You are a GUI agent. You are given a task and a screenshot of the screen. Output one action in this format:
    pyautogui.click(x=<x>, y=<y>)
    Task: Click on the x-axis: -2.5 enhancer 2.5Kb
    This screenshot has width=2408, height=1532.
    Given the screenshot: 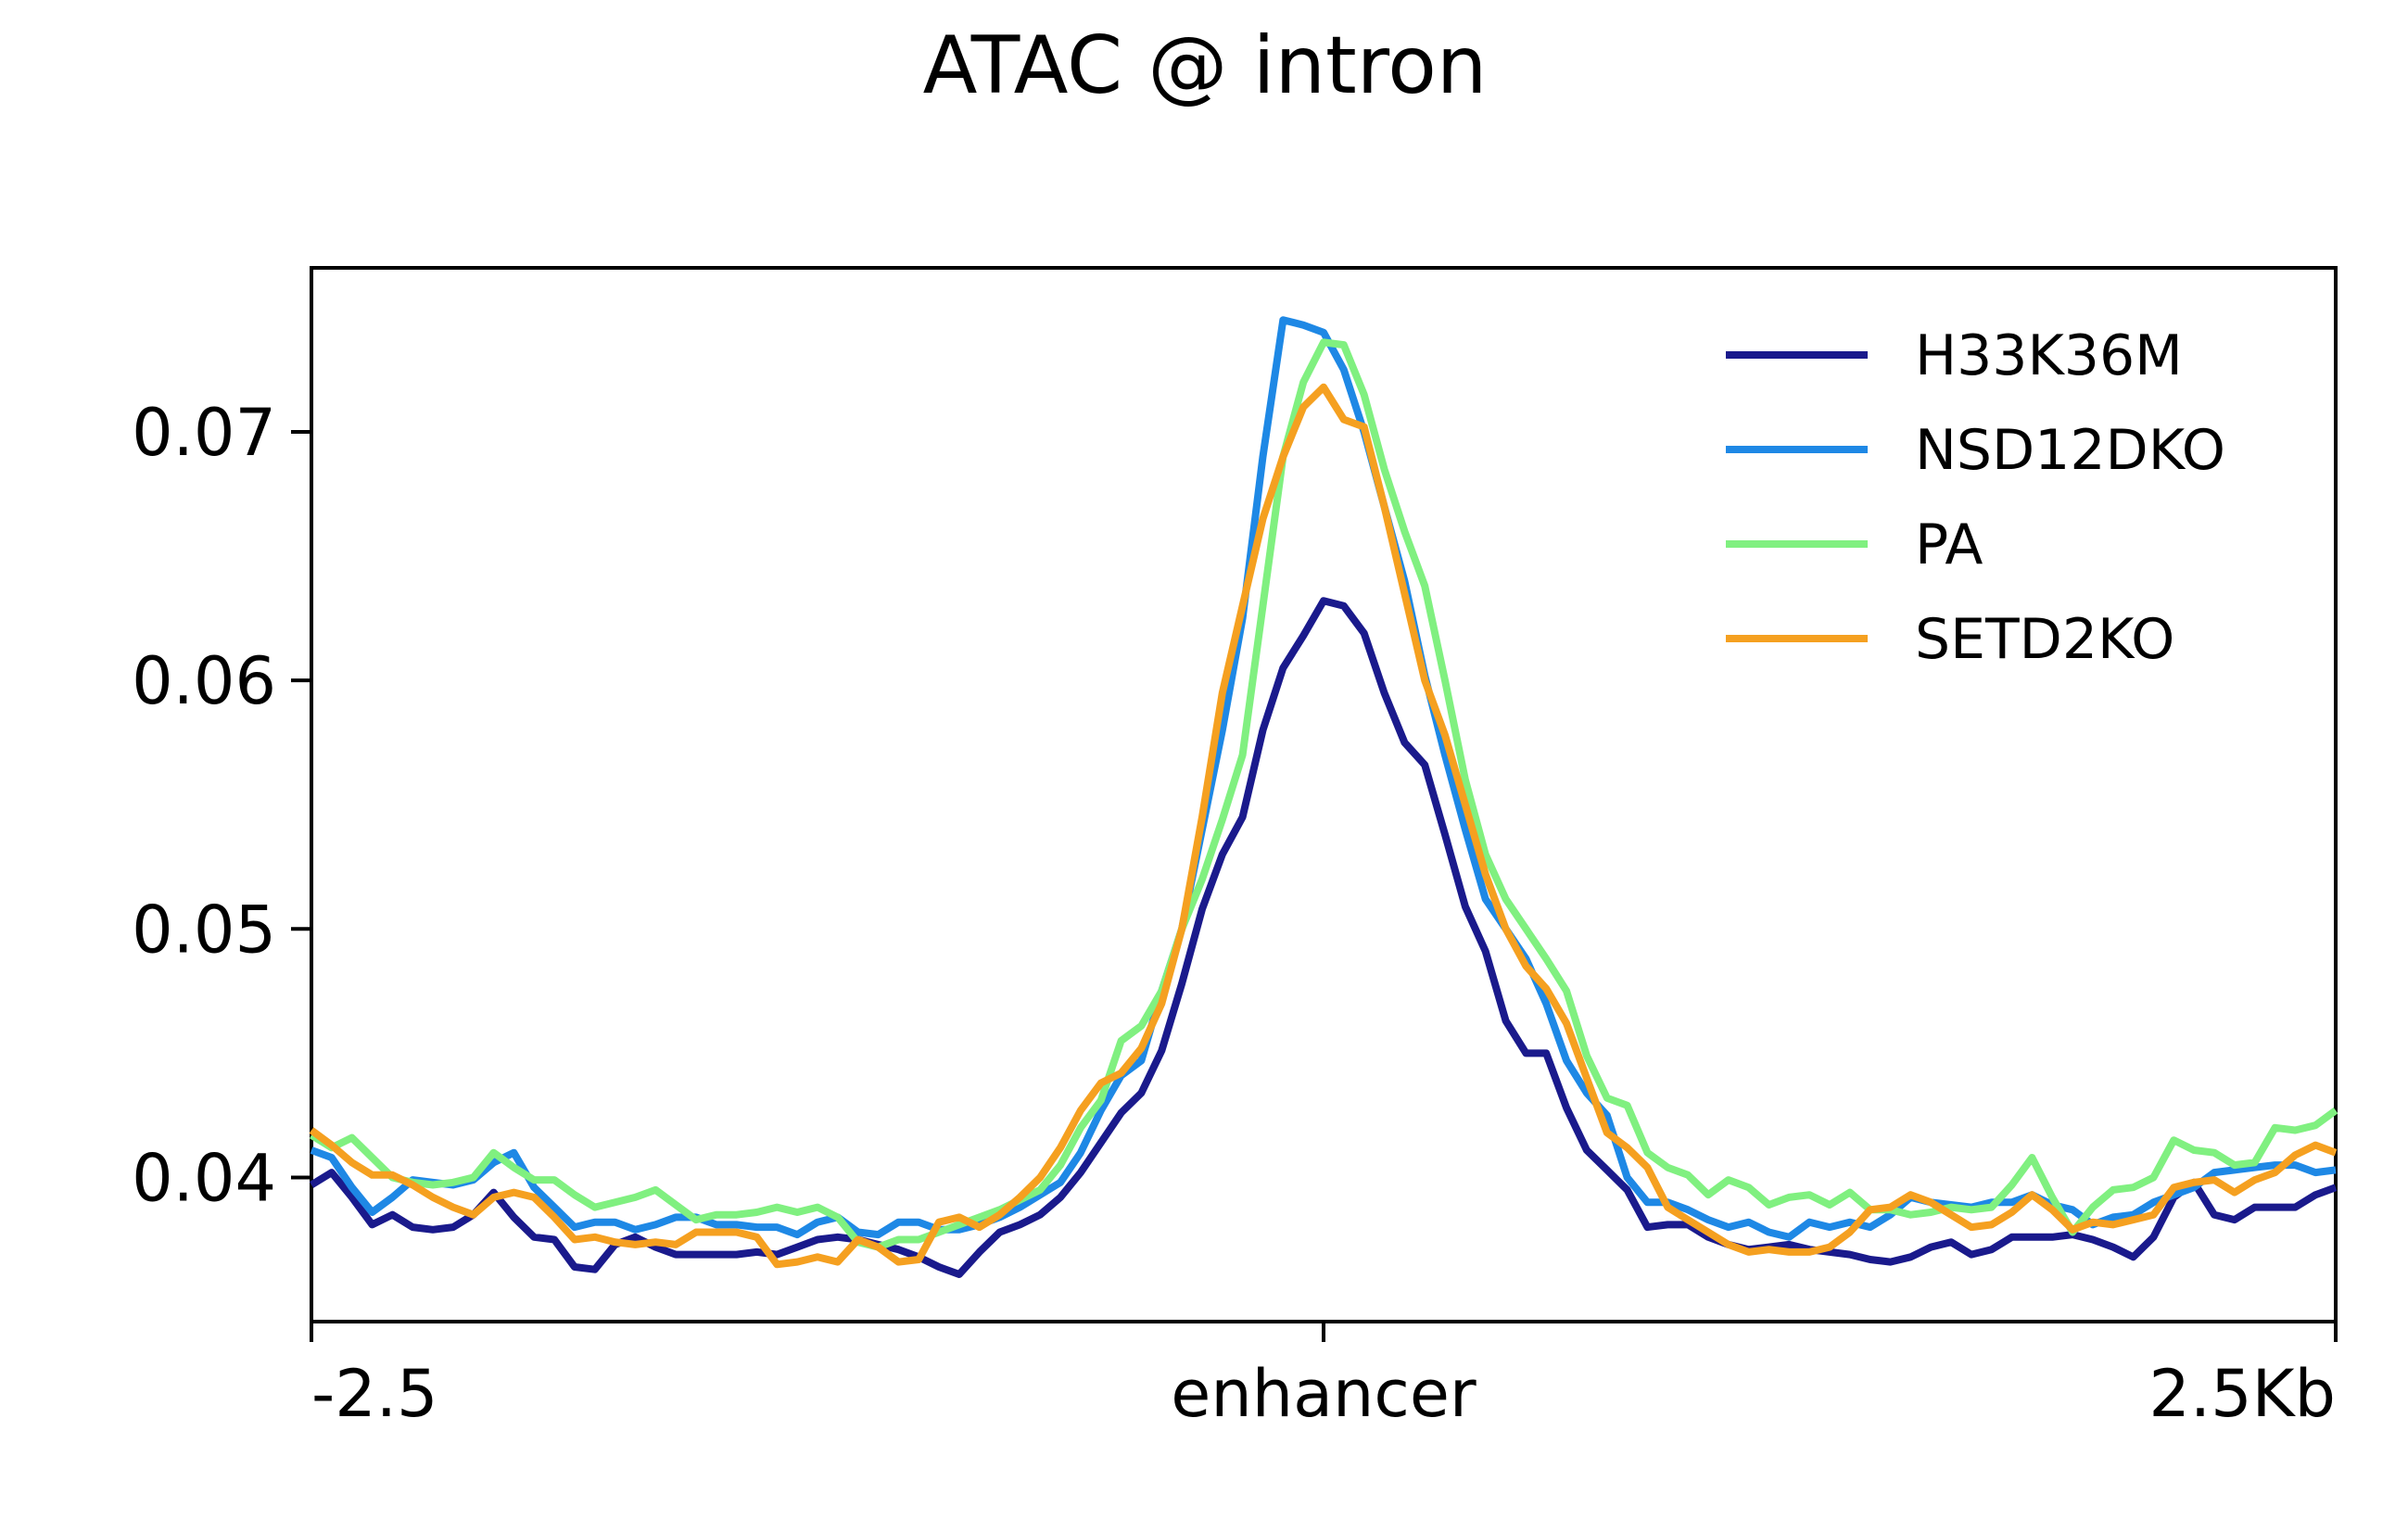 What is the action you would take?
    pyautogui.click(x=1324, y=1377)
    